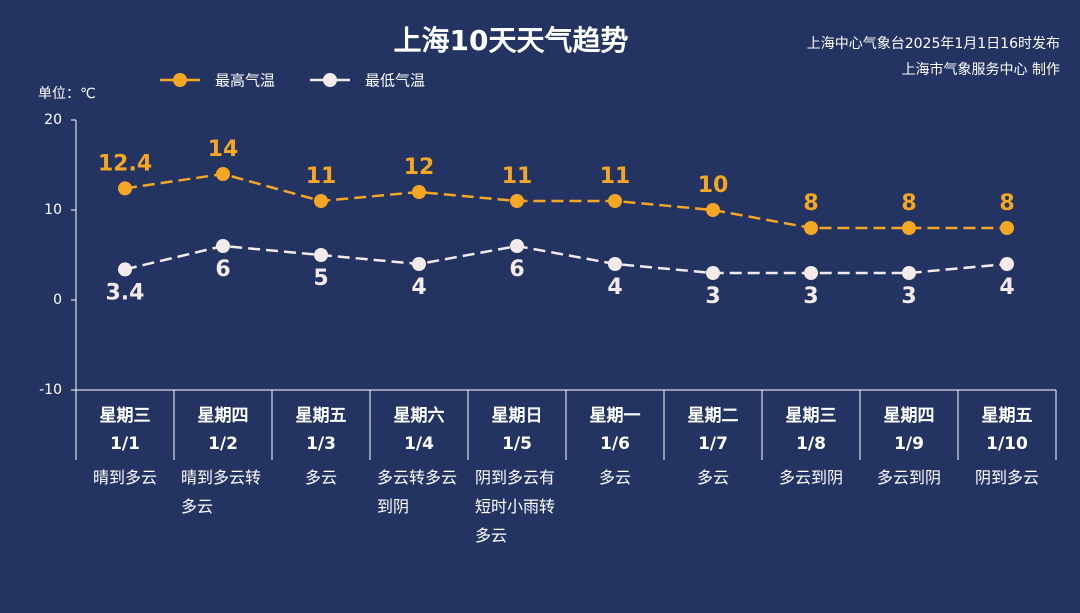  What do you see at coordinates (125, 444) in the screenshot?
I see `x-tick-label: 1/1` at bounding box center [125, 444].